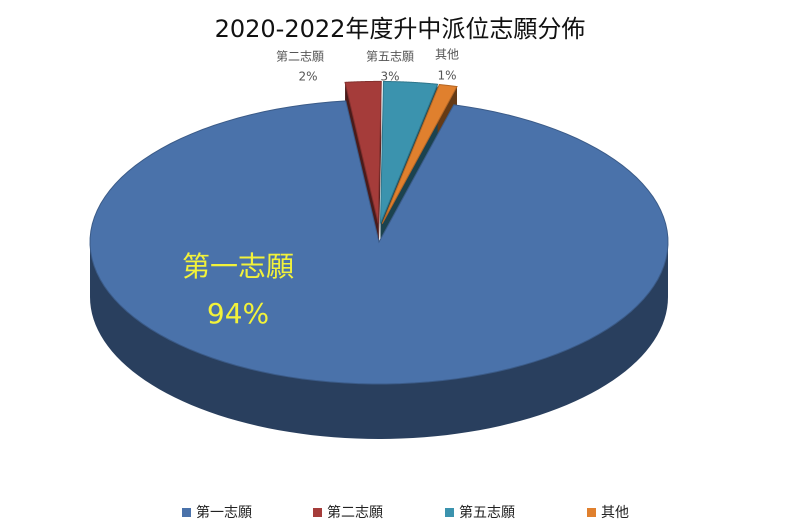  Describe the element at coordinates (238, 266) in the screenshot. I see `slice-label: 第一志願` at that location.